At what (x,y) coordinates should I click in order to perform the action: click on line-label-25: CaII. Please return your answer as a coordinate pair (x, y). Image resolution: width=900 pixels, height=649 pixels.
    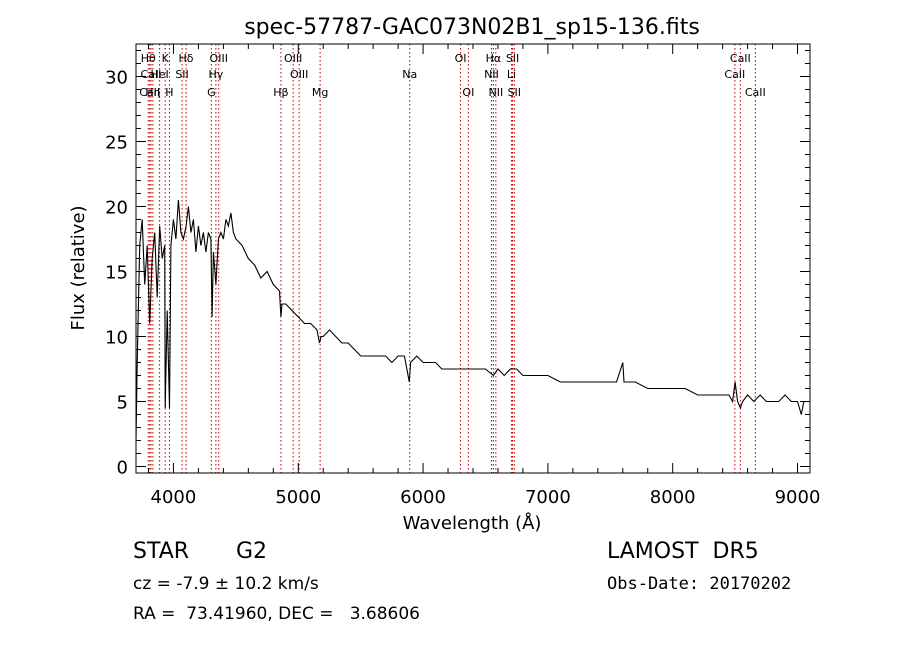
    Looking at the image, I should click on (740, 58).